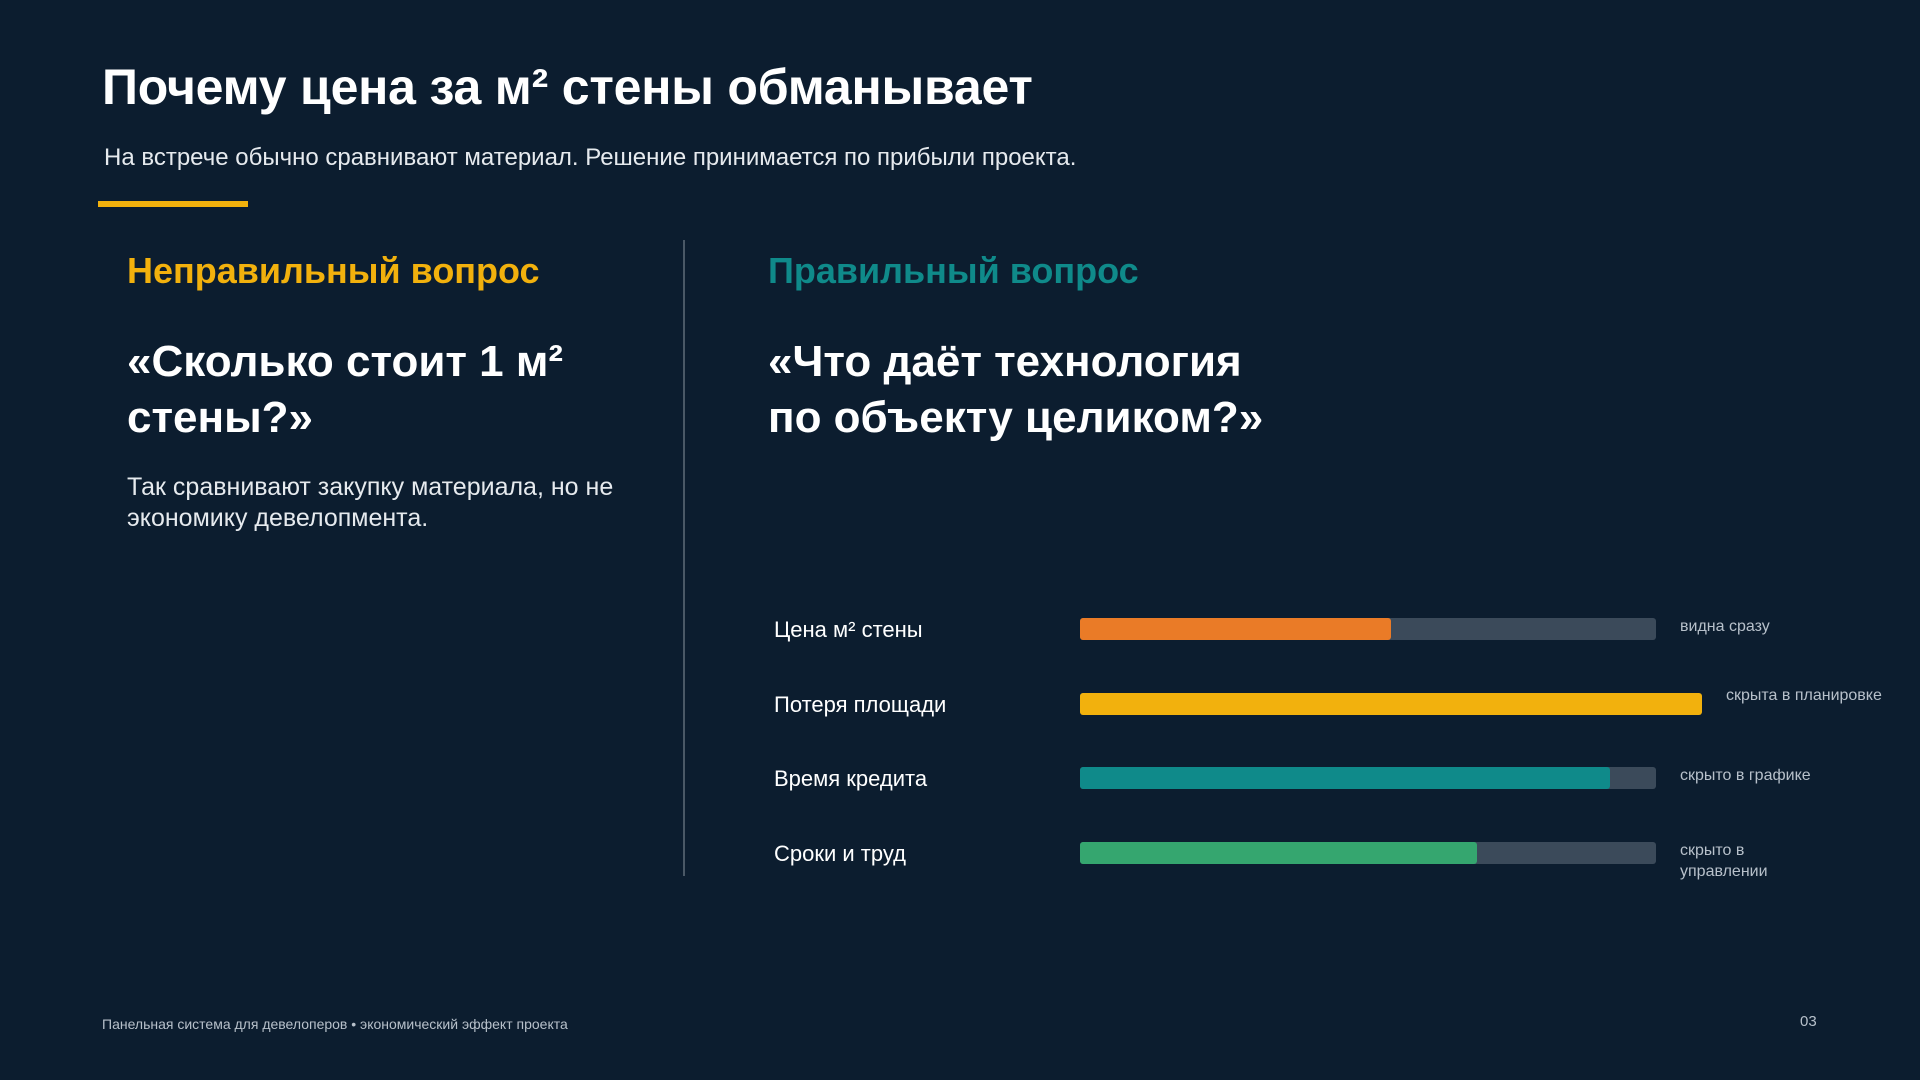 Image resolution: width=1920 pixels, height=1080 pixels. Describe the element at coordinates (953, 270) in the screenshot. I see `right-question-heading: Правильный вопрос` at that location.